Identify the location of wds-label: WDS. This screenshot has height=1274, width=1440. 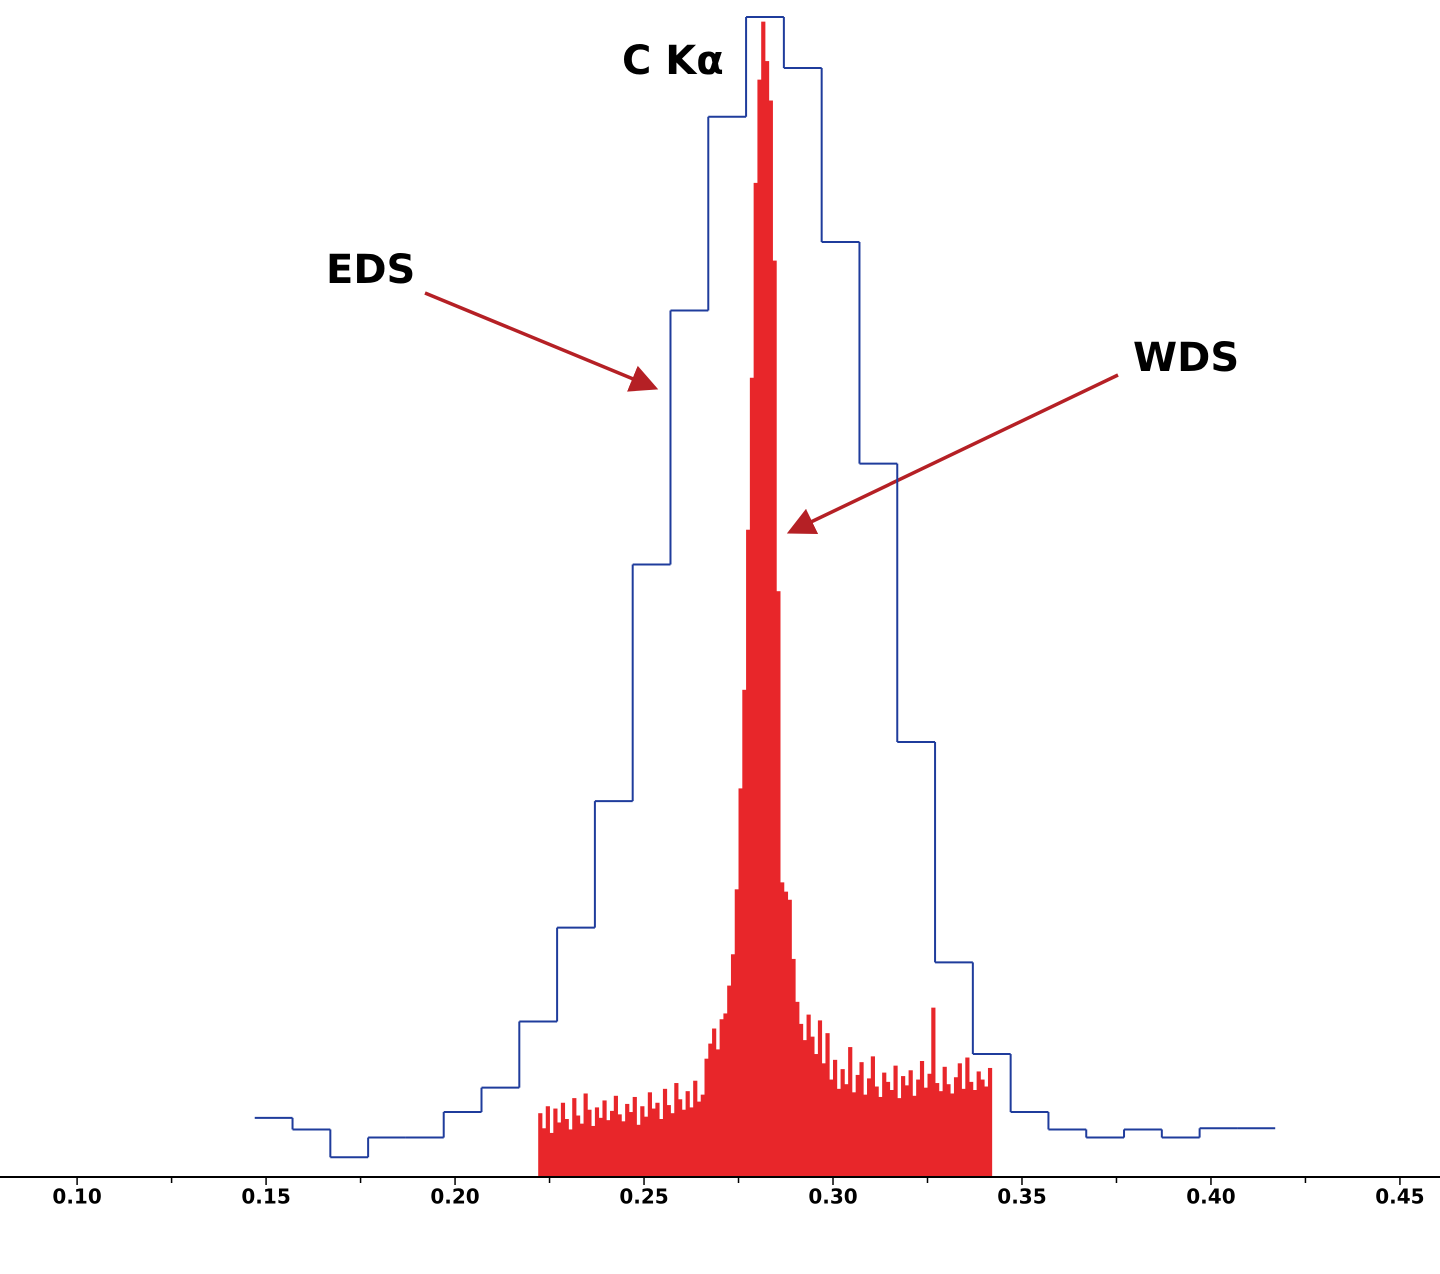
(1186, 358).